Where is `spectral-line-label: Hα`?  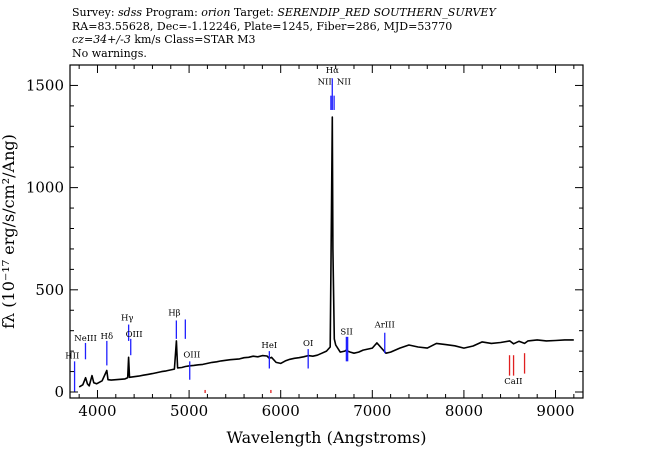
spectral-line-label: Hα is located at coordinates (332, 71).